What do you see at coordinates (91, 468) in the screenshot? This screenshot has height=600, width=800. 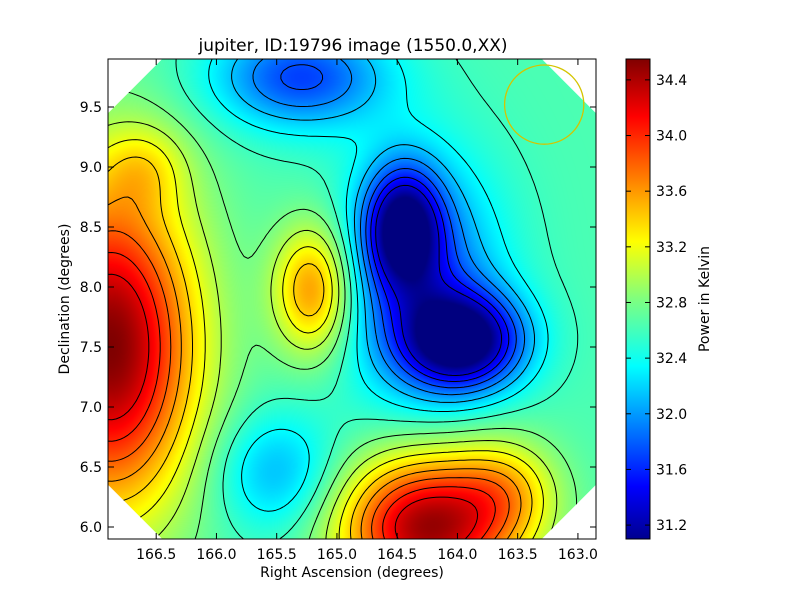 I see `y-tick-label: 6.5` at bounding box center [91, 468].